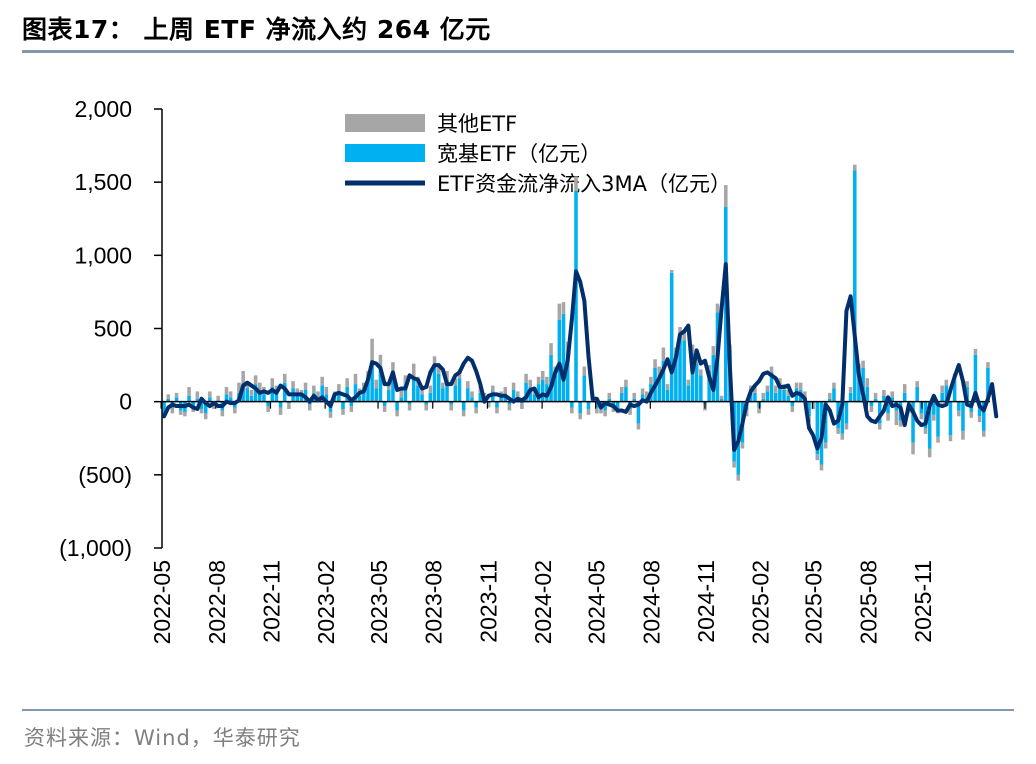 The image size is (1036, 764). I want to click on source-divider, so click(518, 710).